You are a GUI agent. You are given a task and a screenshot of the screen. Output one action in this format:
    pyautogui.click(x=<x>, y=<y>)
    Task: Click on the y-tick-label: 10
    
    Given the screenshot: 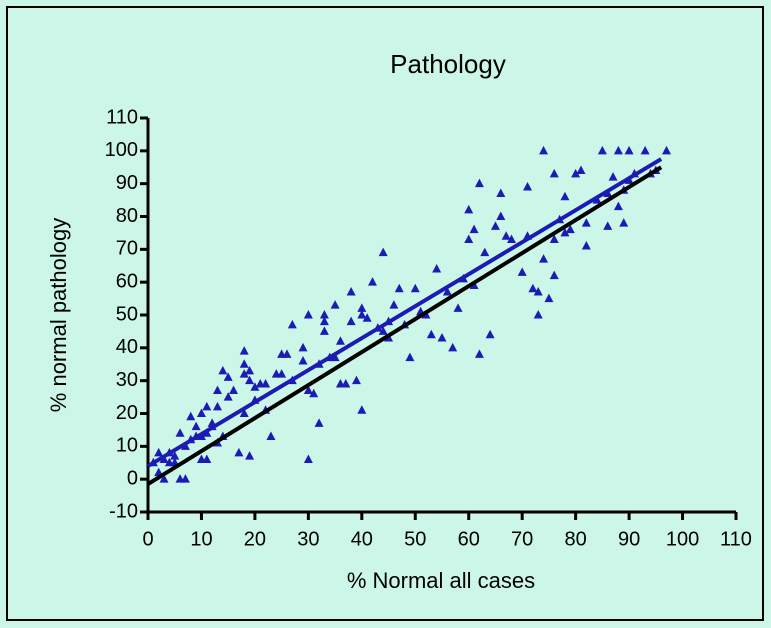 What is the action you would take?
    pyautogui.click(x=127, y=446)
    